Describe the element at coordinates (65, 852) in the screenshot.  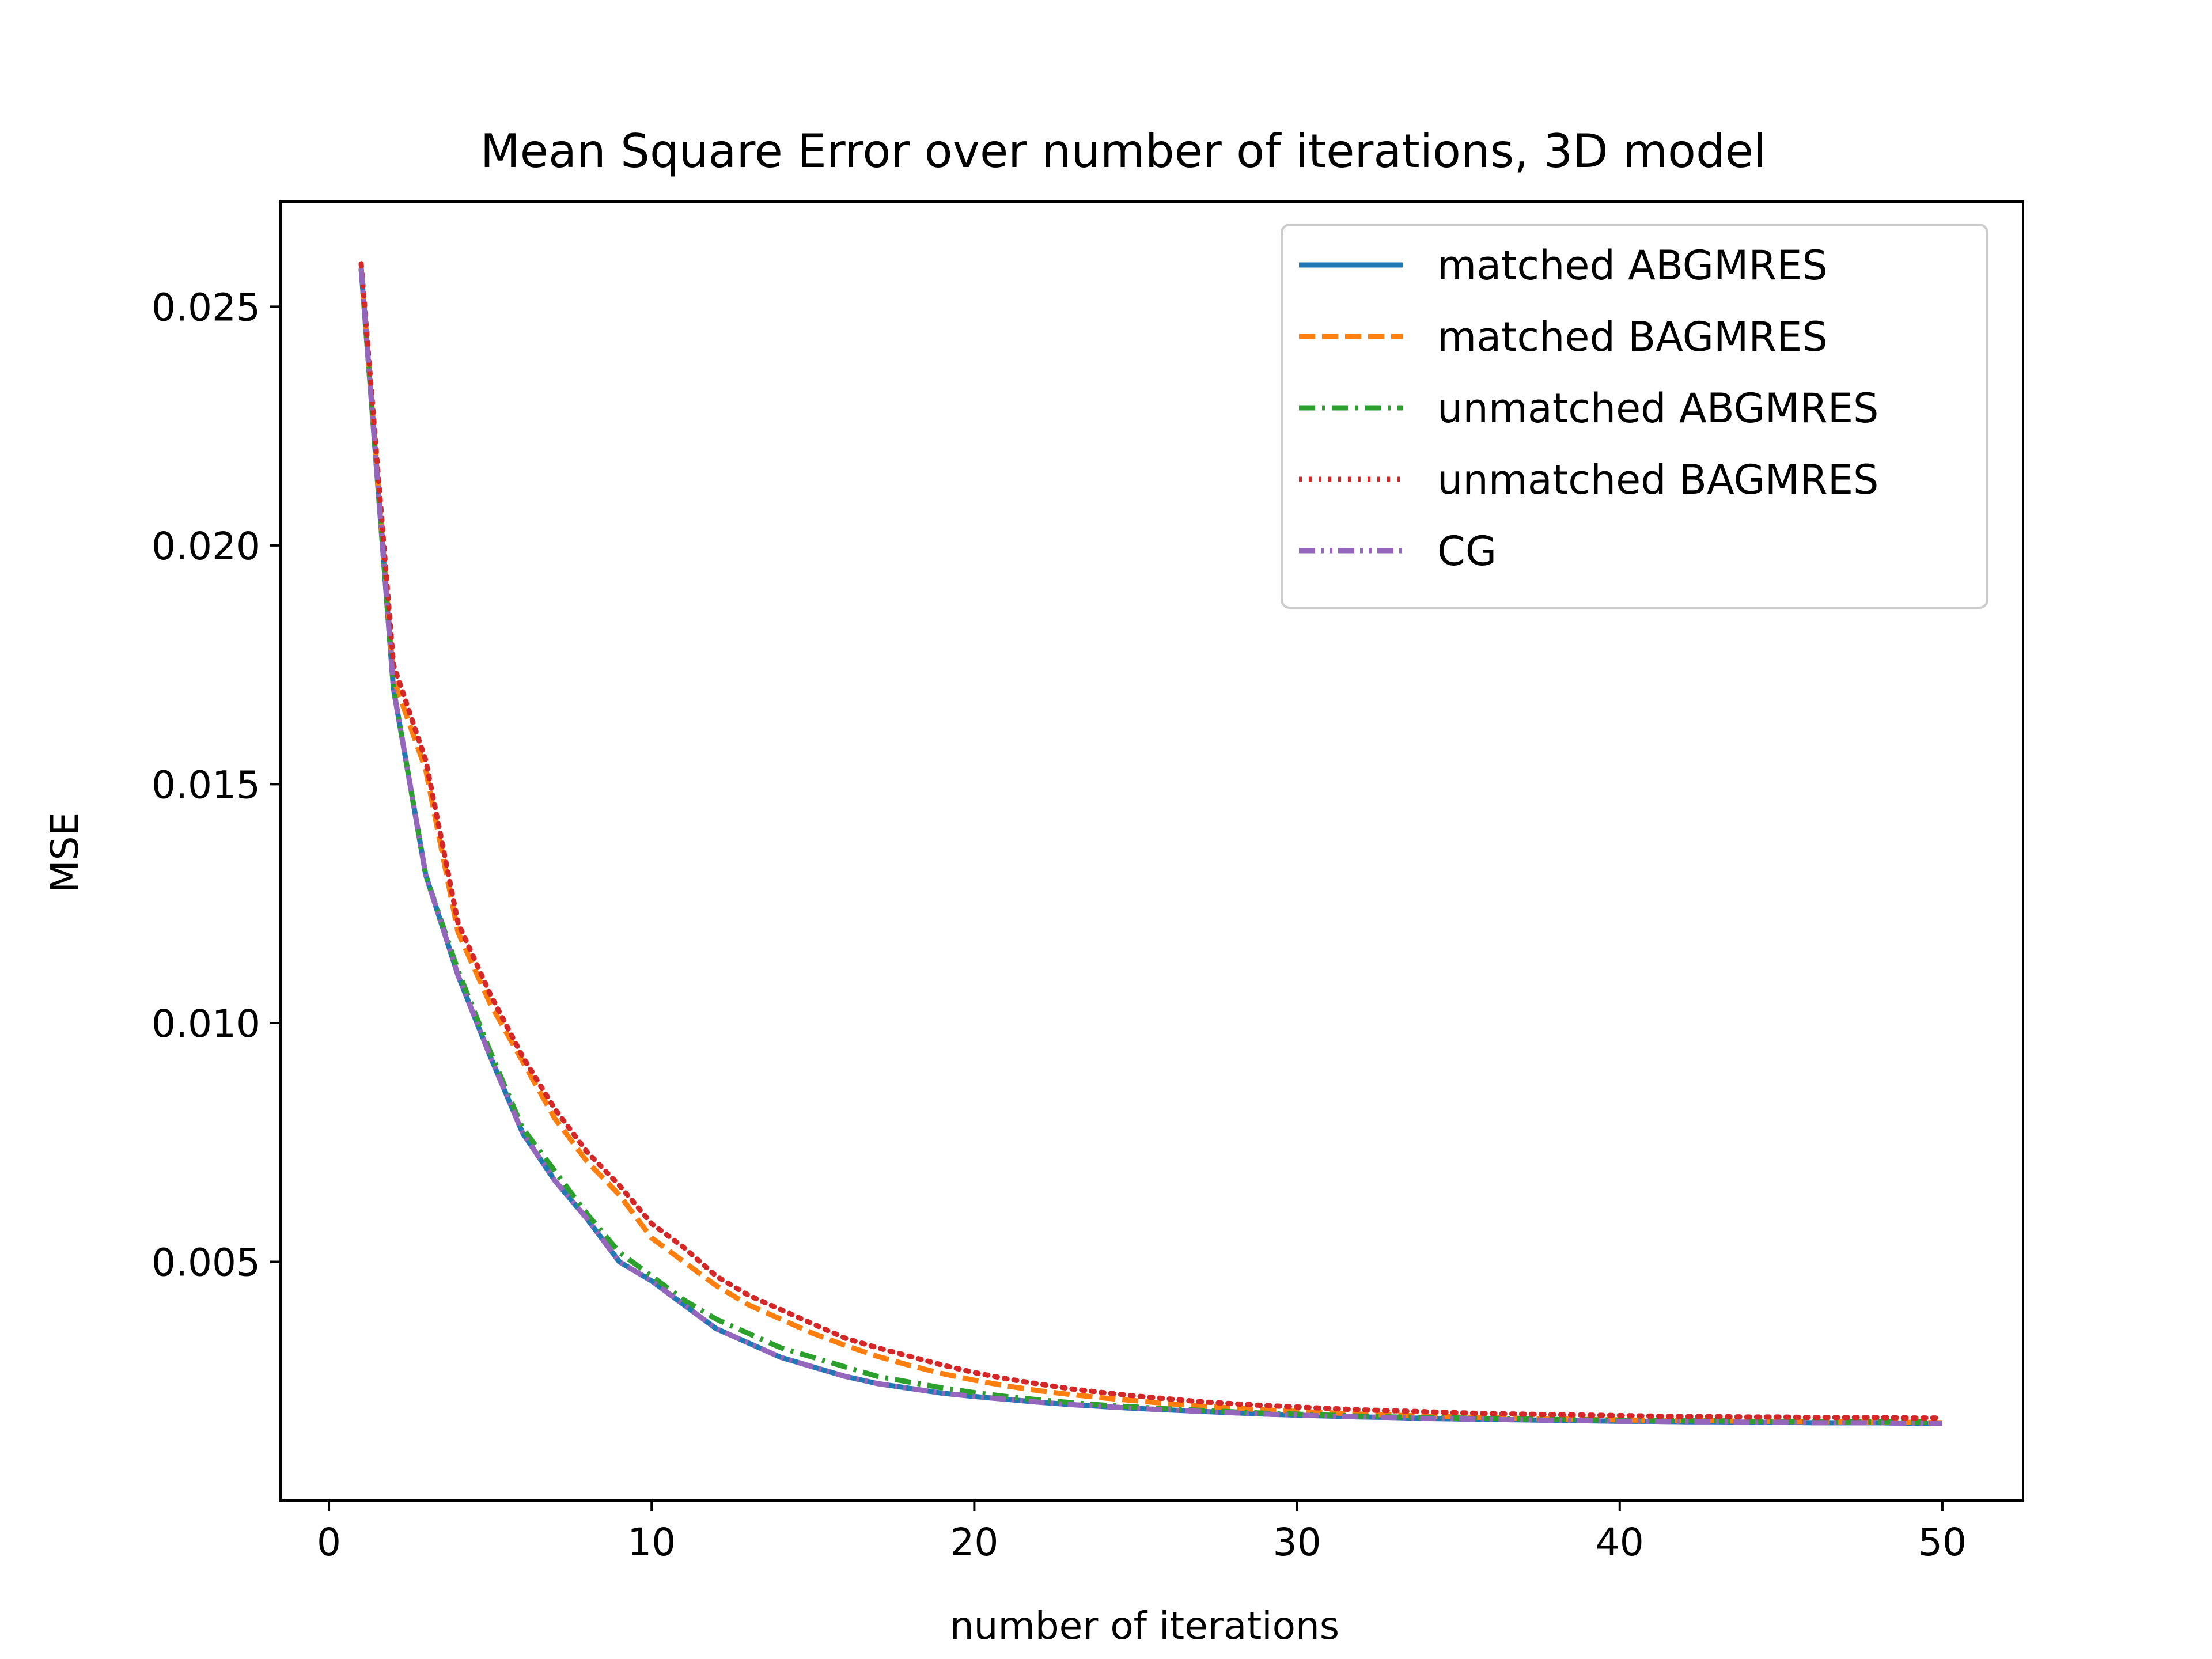
I see `y-axis-label: MSE` at that location.